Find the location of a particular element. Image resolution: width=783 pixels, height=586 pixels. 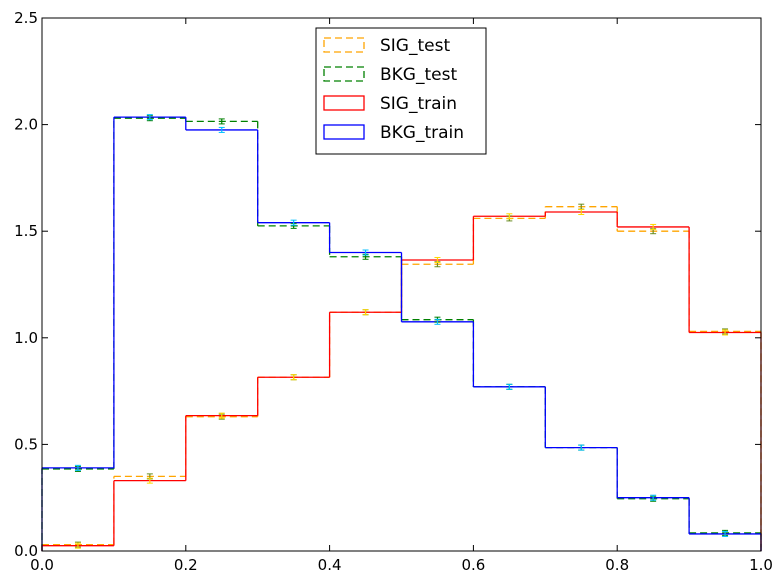

y-tick-label-4: 2.0 is located at coordinates (26, 125).